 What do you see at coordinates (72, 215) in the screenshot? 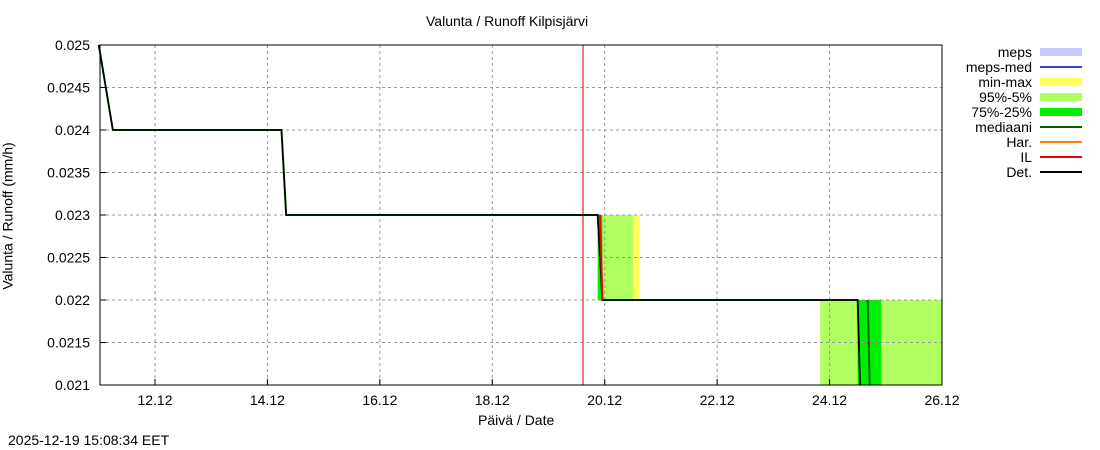
I see `y-tick-label: 0.023` at bounding box center [72, 215].